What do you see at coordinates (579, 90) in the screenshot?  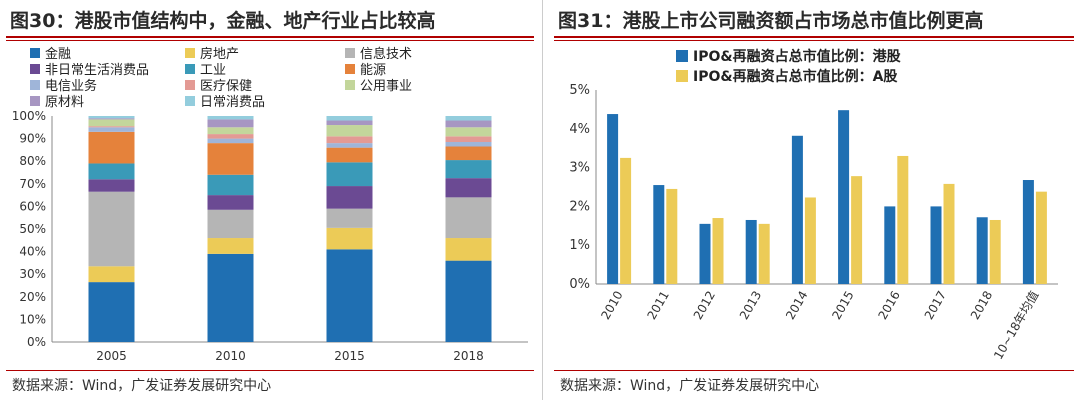 I see `right-y-tick-label: 5%` at bounding box center [579, 90].